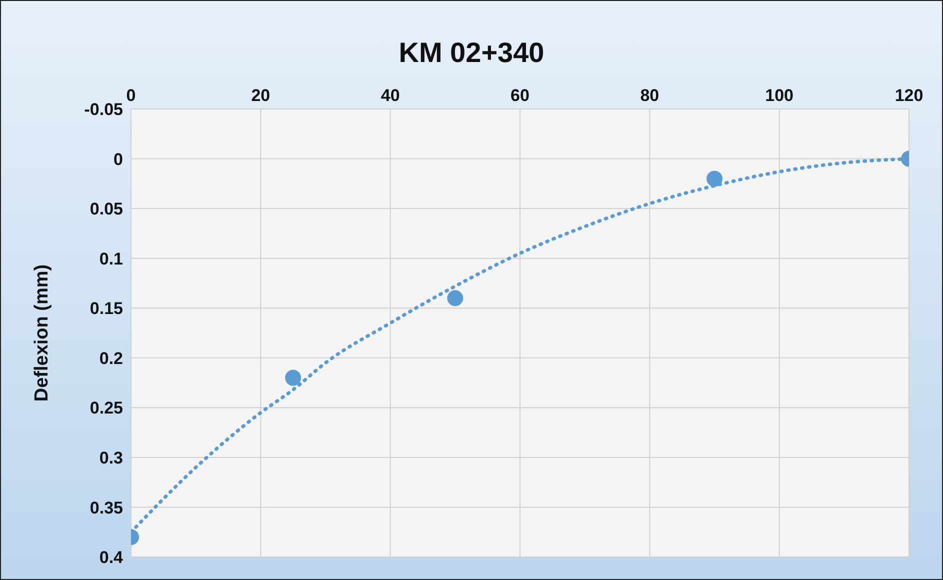  Describe the element at coordinates (111, 458) in the screenshot. I see `y-tick-label: 0.3` at that location.